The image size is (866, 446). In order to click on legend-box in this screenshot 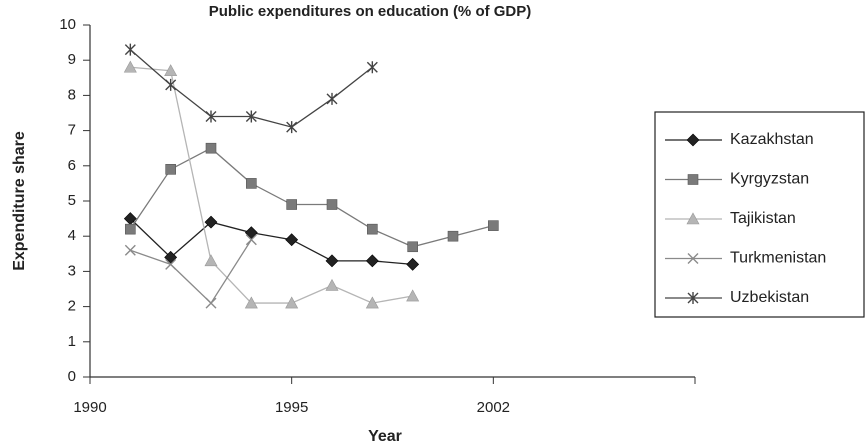, I will do `click(759, 214)`.